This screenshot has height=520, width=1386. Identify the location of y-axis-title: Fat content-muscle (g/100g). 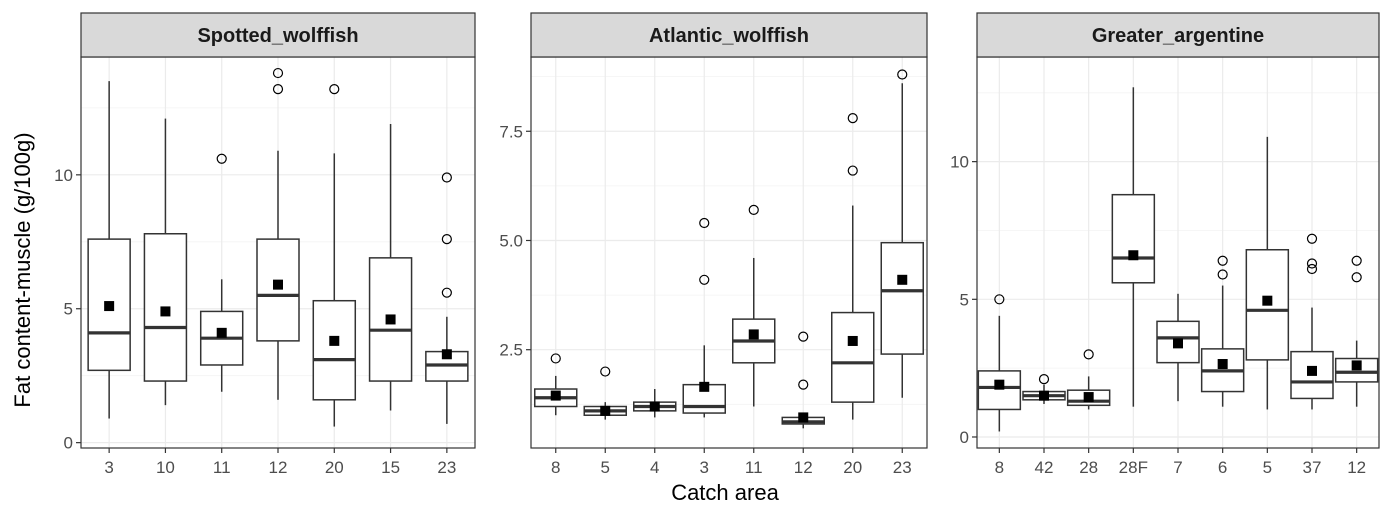
(22, 269).